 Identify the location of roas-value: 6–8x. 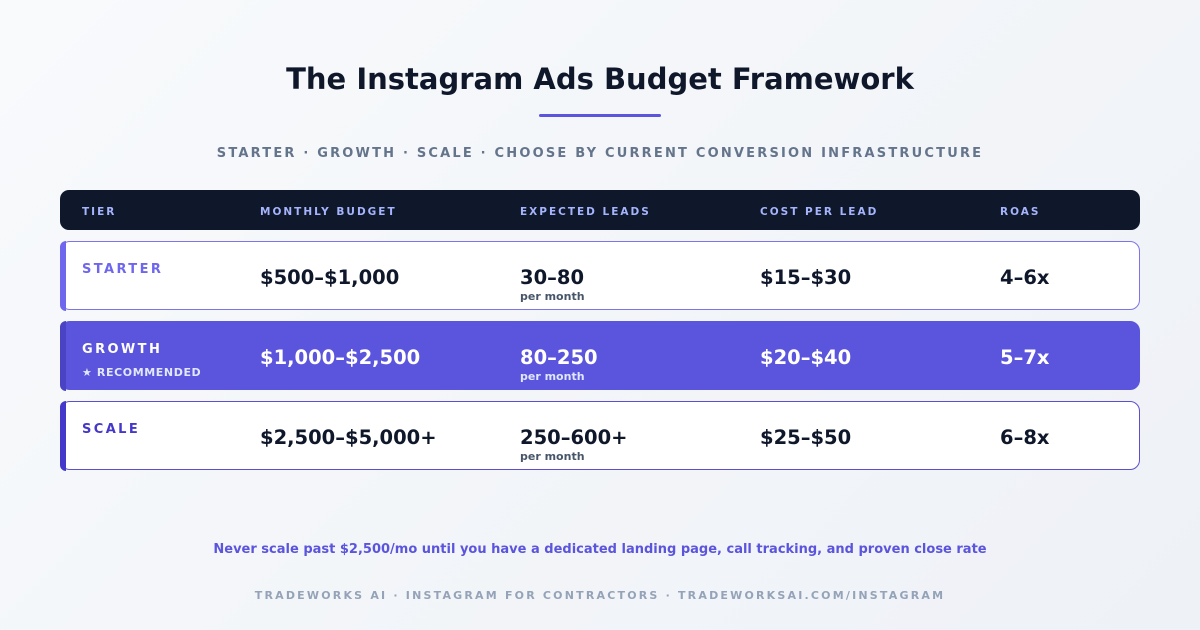
(1025, 437).